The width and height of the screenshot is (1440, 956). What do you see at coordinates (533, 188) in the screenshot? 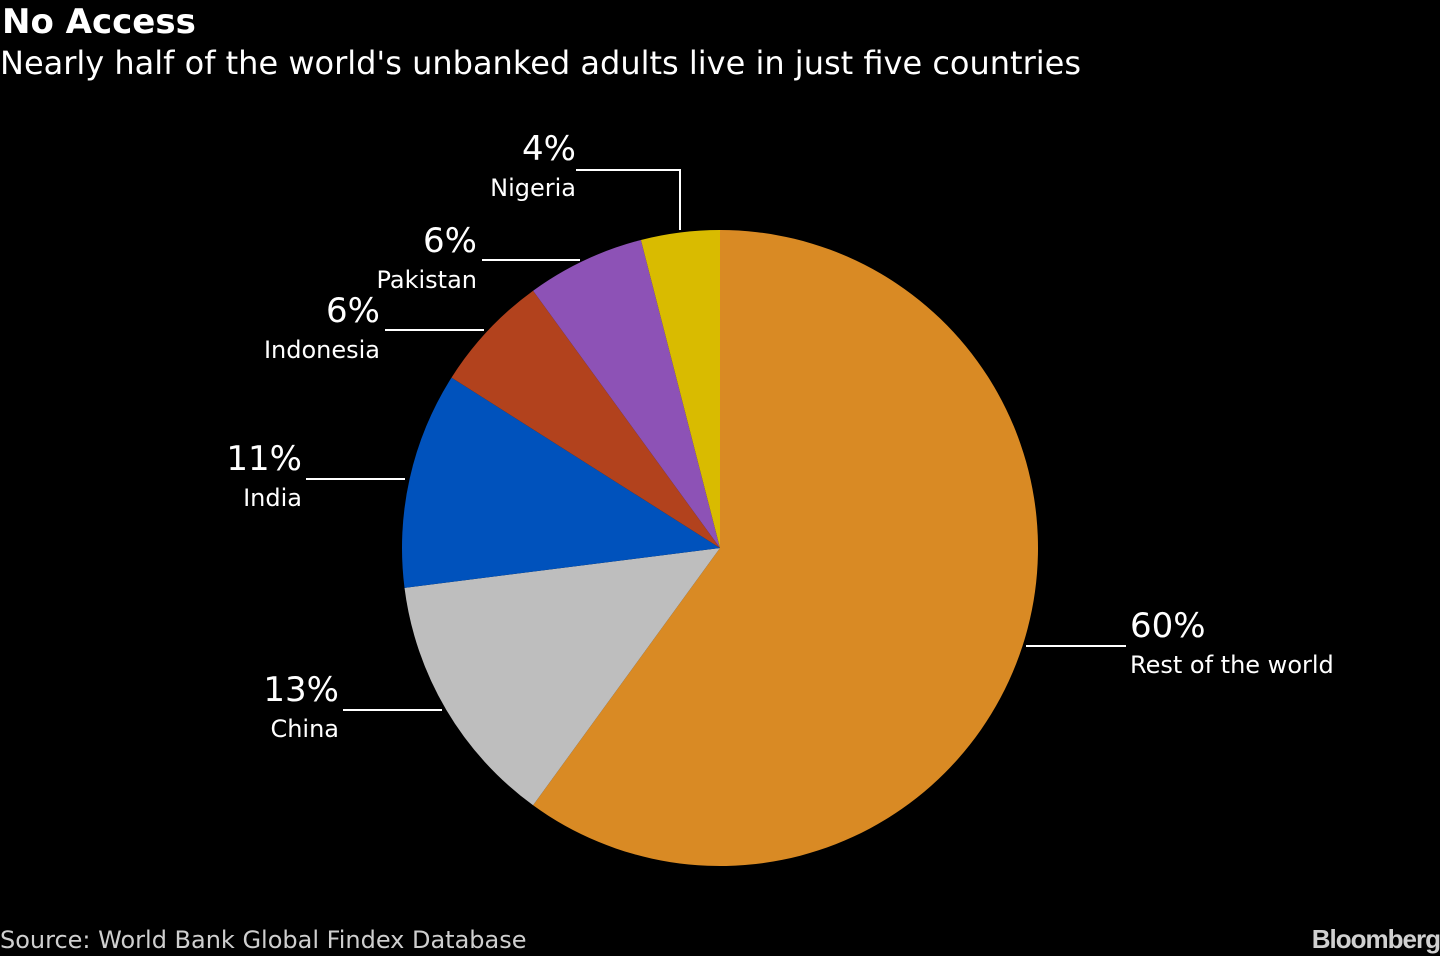
I see `name-label-nigeria: Nigeria` at bounding box center [533, 188].